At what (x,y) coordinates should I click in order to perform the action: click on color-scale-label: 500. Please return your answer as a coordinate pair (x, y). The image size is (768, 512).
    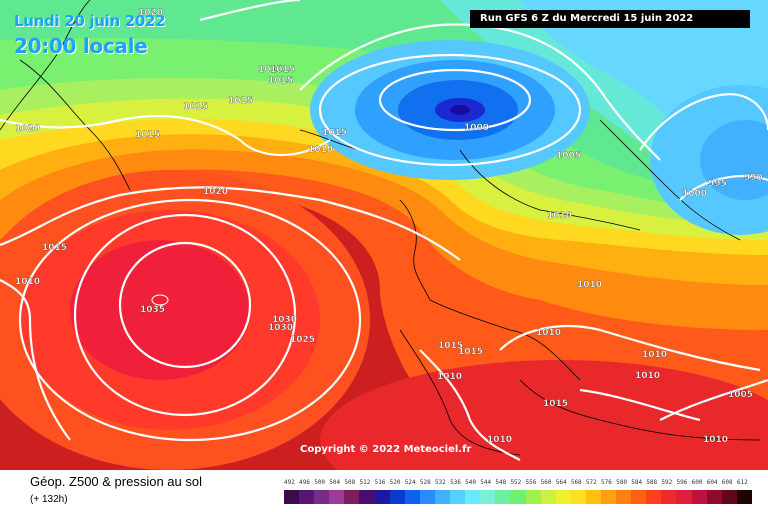
    Looking at the image, I should click on (320, 482).